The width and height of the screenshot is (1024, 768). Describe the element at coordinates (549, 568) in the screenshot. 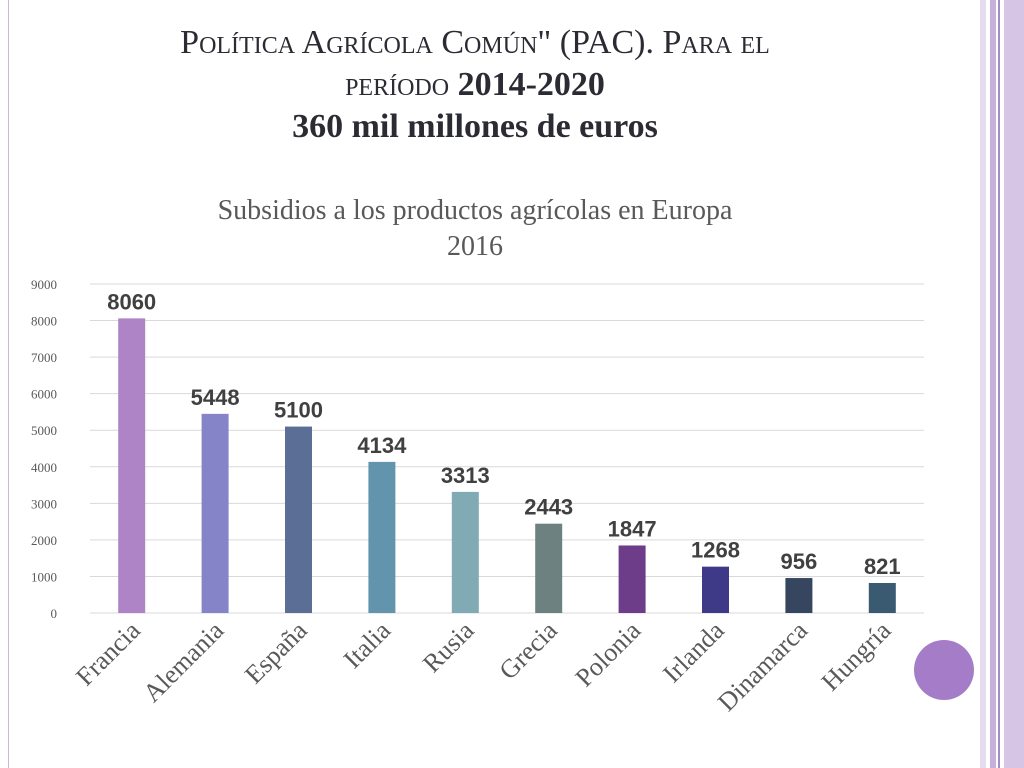

I see `bar-grecia` at that location.